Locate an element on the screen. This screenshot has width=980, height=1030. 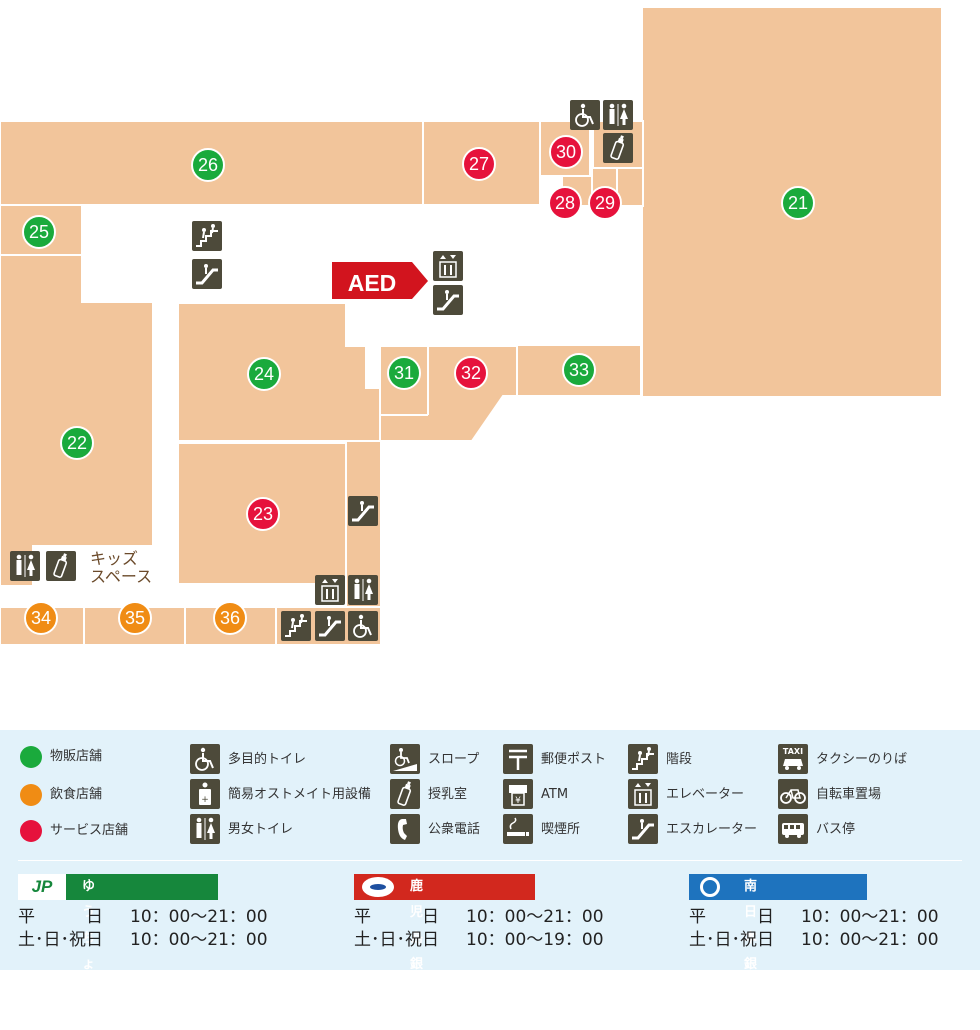
store-number: 32 is located at coordinates (471, 373).